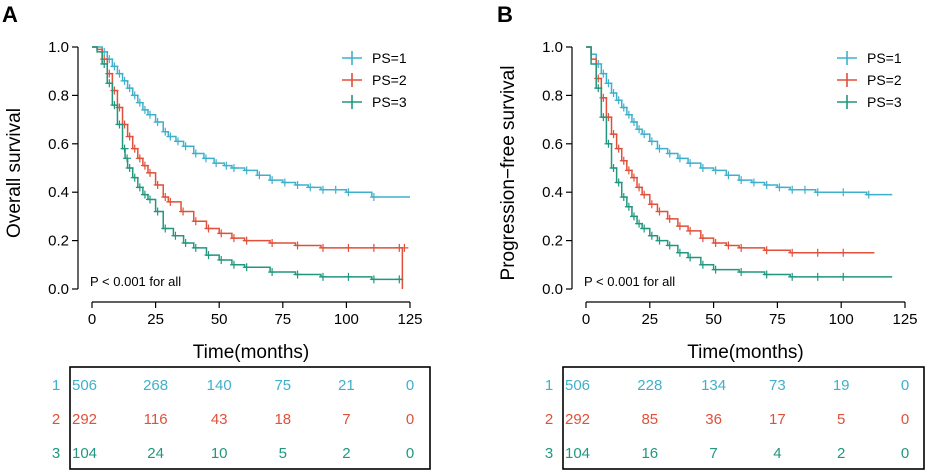  Describe the element at coordinates (745, 352) in the screenshot. I see `x-axis-title: Time(months)` at that location.